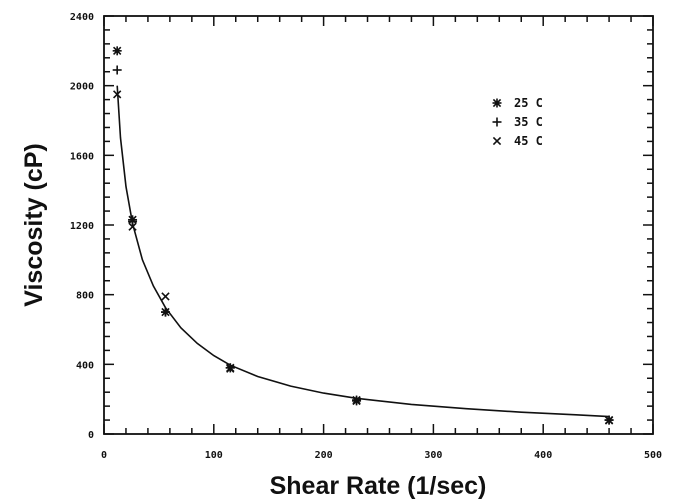 The image size is (678, 501). I want to click on legend-label: 35 C, so click(528, 122).